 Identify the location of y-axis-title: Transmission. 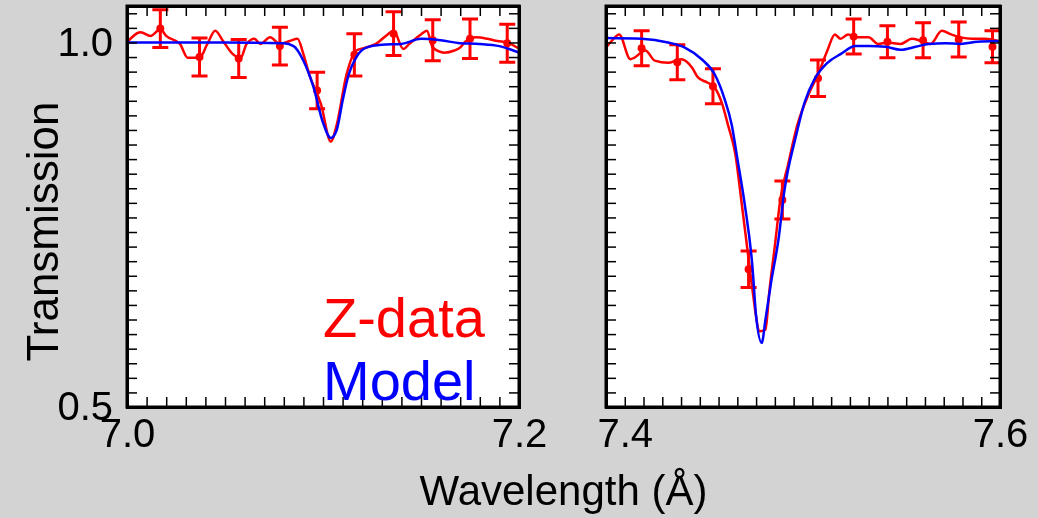
(42, 231).